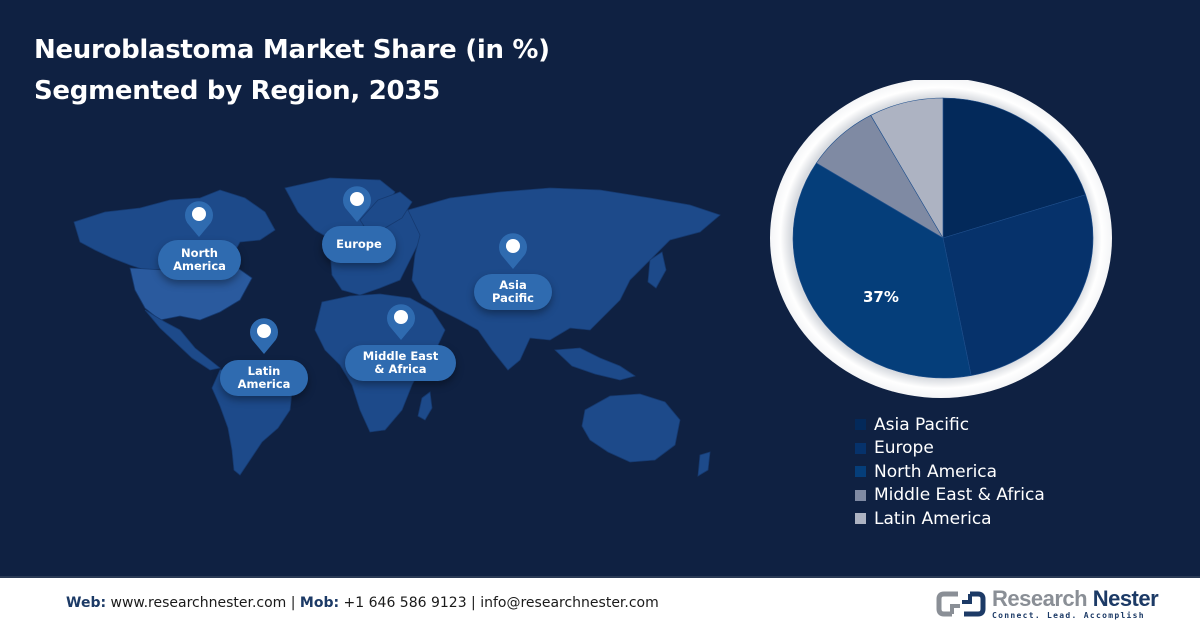 This screenshot has height=628, width=1200. Describe the element at coordinates (264, 371) in the screenshot. I see `label-text: Latin` at that location.